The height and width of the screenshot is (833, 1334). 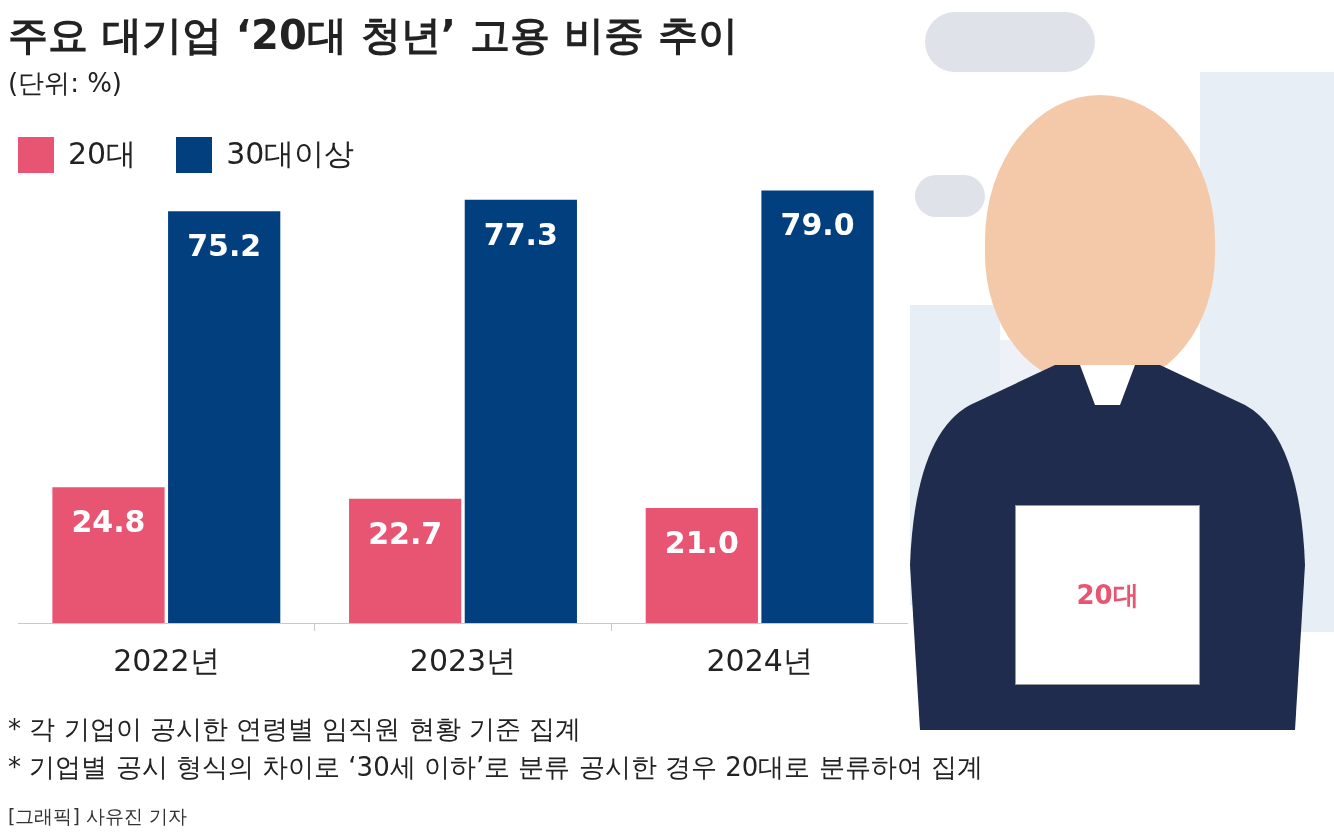 What do you see at coordinates (520, 234) in the screenshot?
I see `data-label: 77.3` at bounding box center [520, 234].